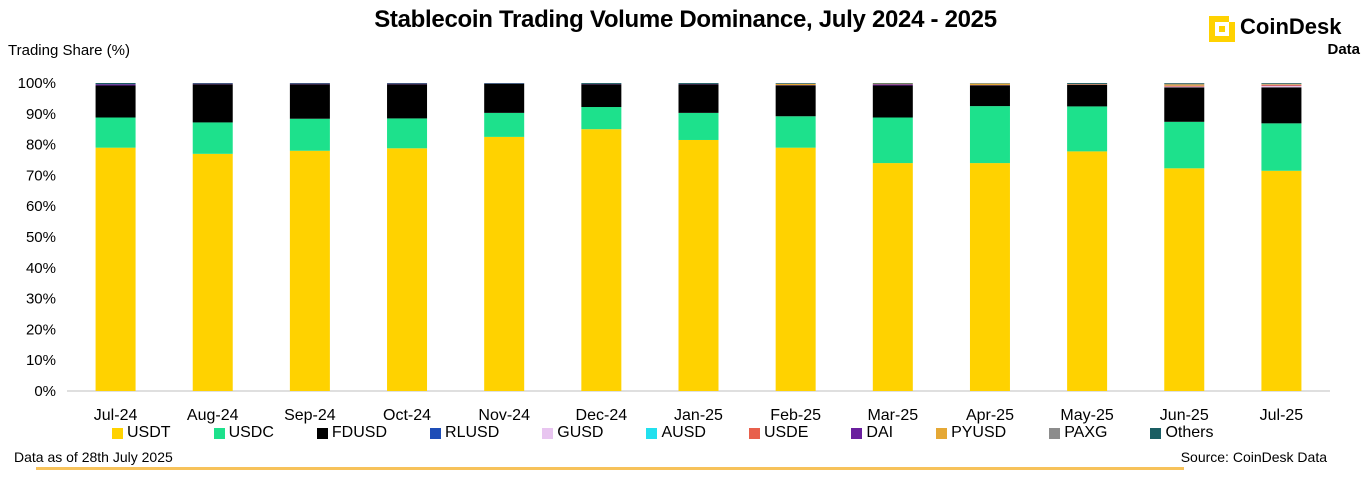 This screenshot has width=1371, height=483. What do you see at coordinates (1189, 432) in the screenshot?
I see `legend-label: Others` at bounding box center [1189, 432].